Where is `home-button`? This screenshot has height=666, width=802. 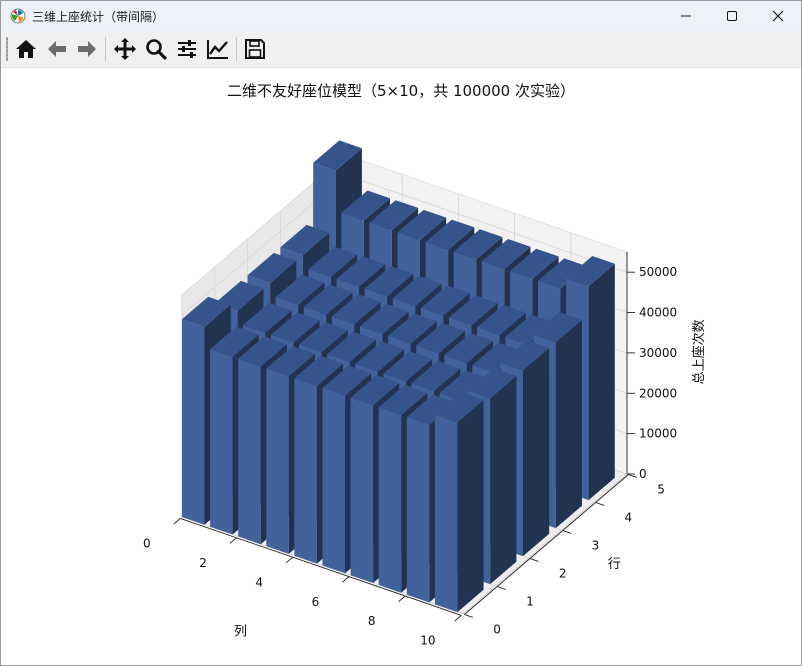 home-button is located at coordinates (26, 49).